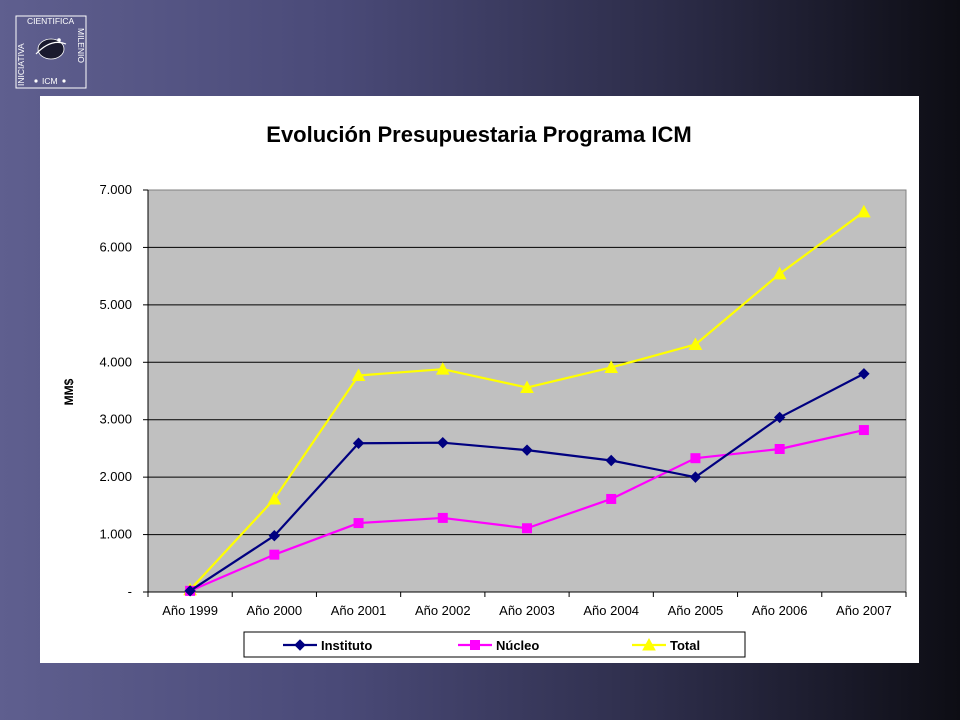 This screenshot has width=960, height=720. I want to click on logo-bottom-text: ICM, so click(50, 81).